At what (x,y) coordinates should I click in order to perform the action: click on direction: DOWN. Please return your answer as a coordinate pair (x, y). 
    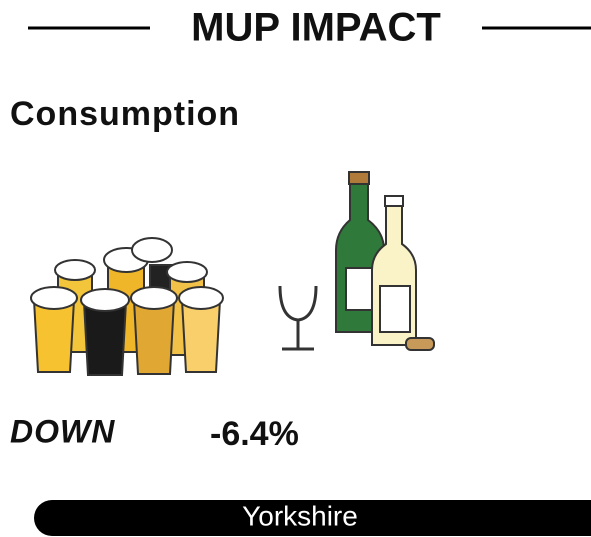
    Looking at the image, I should click on (62, 431).